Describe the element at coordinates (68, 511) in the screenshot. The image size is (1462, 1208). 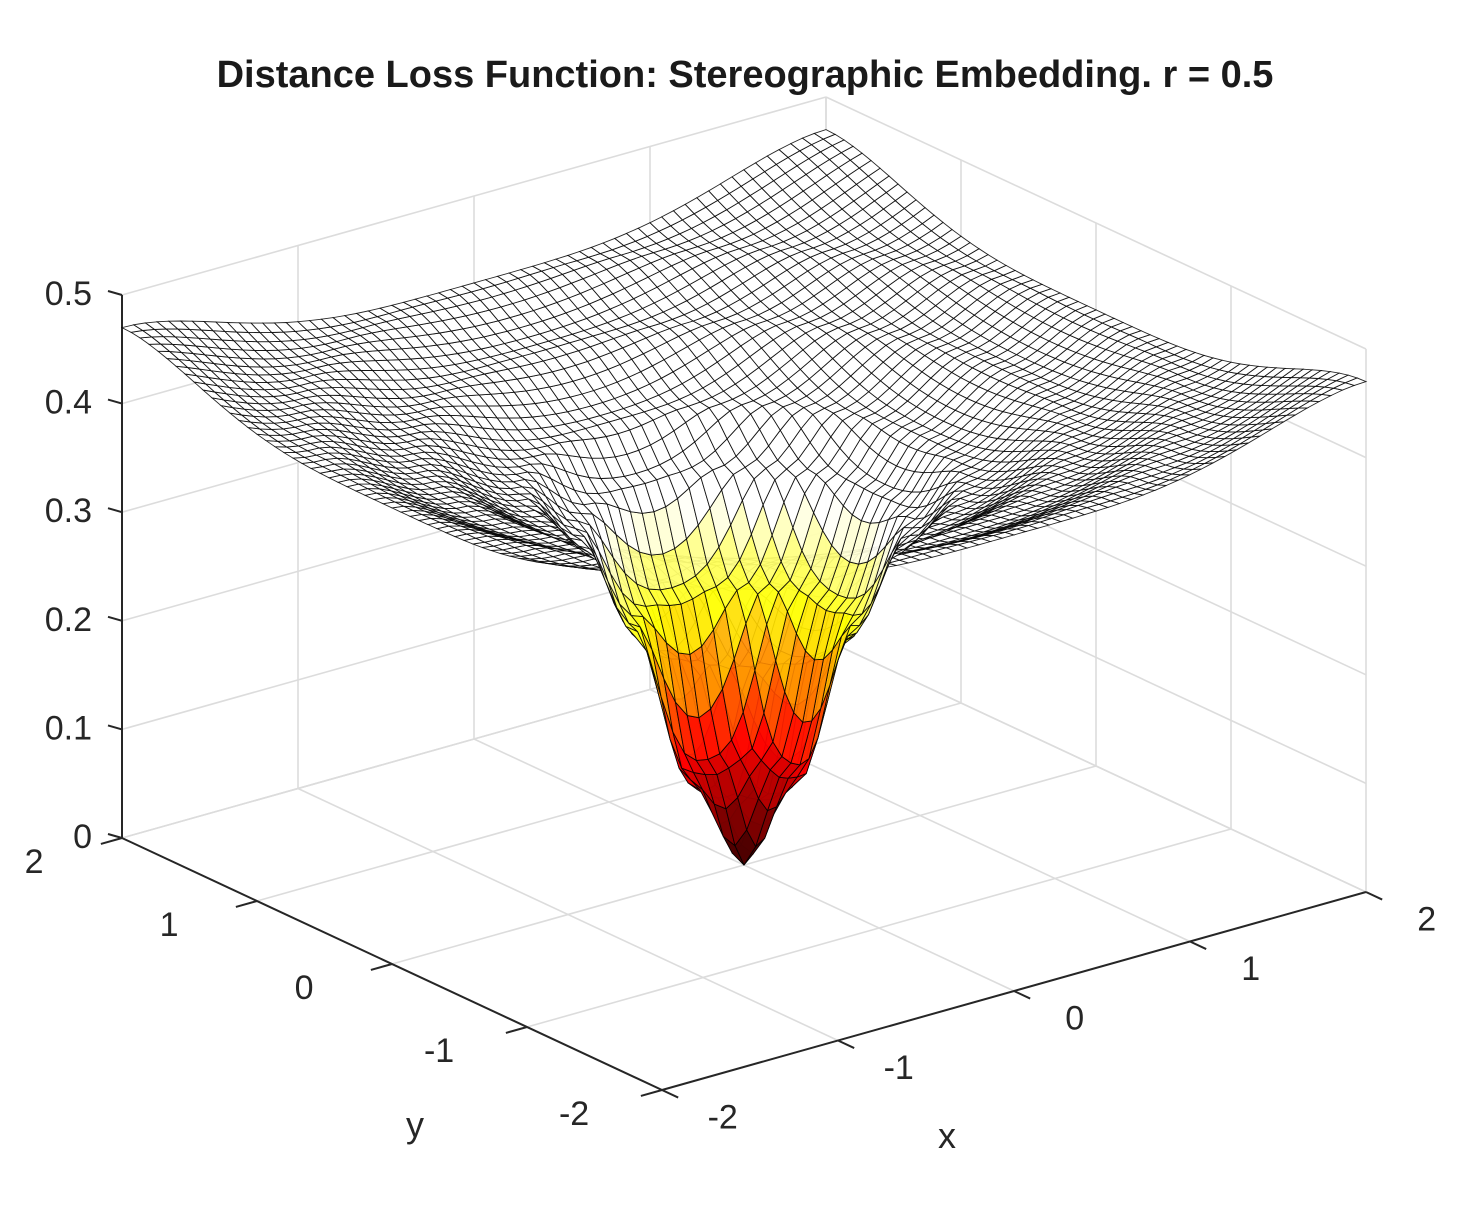
I see `z-tick-label: 0.3` at that location.